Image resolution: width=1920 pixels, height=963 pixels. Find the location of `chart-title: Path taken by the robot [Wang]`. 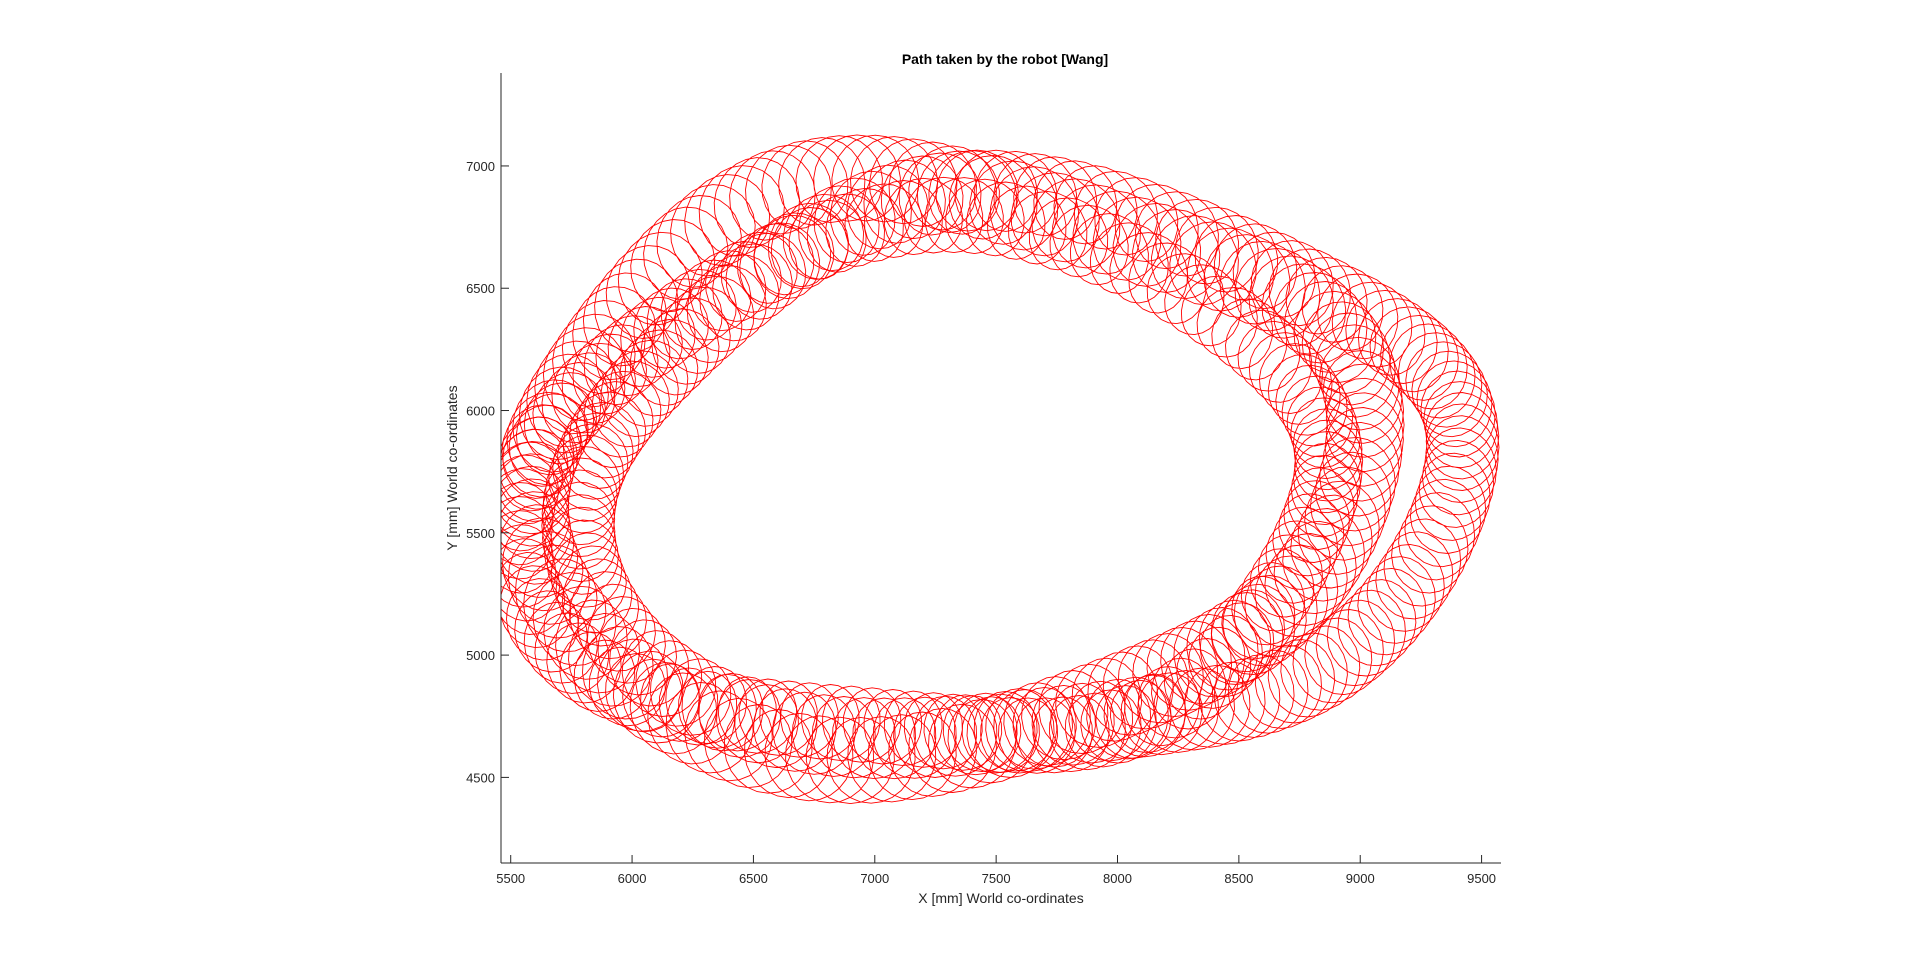

chart-title: Path taken by the robot [Wang] is located at coordinates (1005, 59).